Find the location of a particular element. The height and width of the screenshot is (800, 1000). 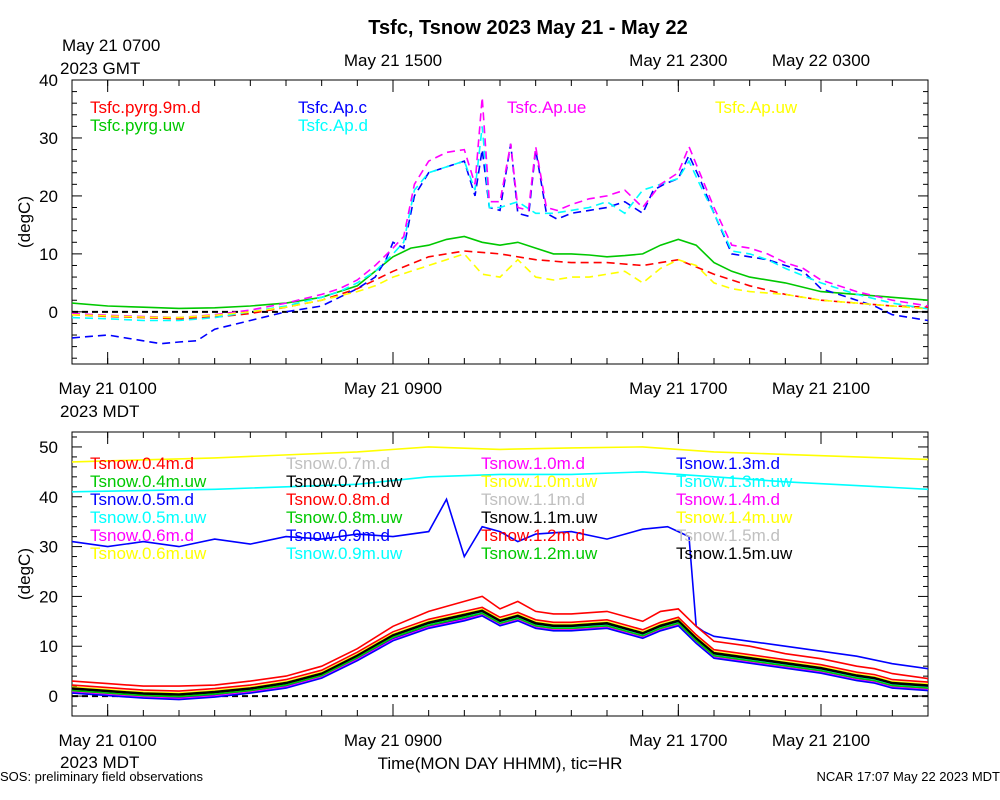

y-tick-label: 50 is located at coordinates (48, 447).